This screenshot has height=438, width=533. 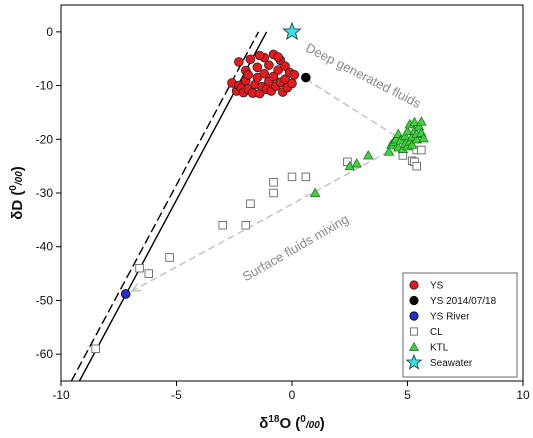 I want to click on x-axis-ticks: -10 -5 0 5 10, so click(x=291, y=391).